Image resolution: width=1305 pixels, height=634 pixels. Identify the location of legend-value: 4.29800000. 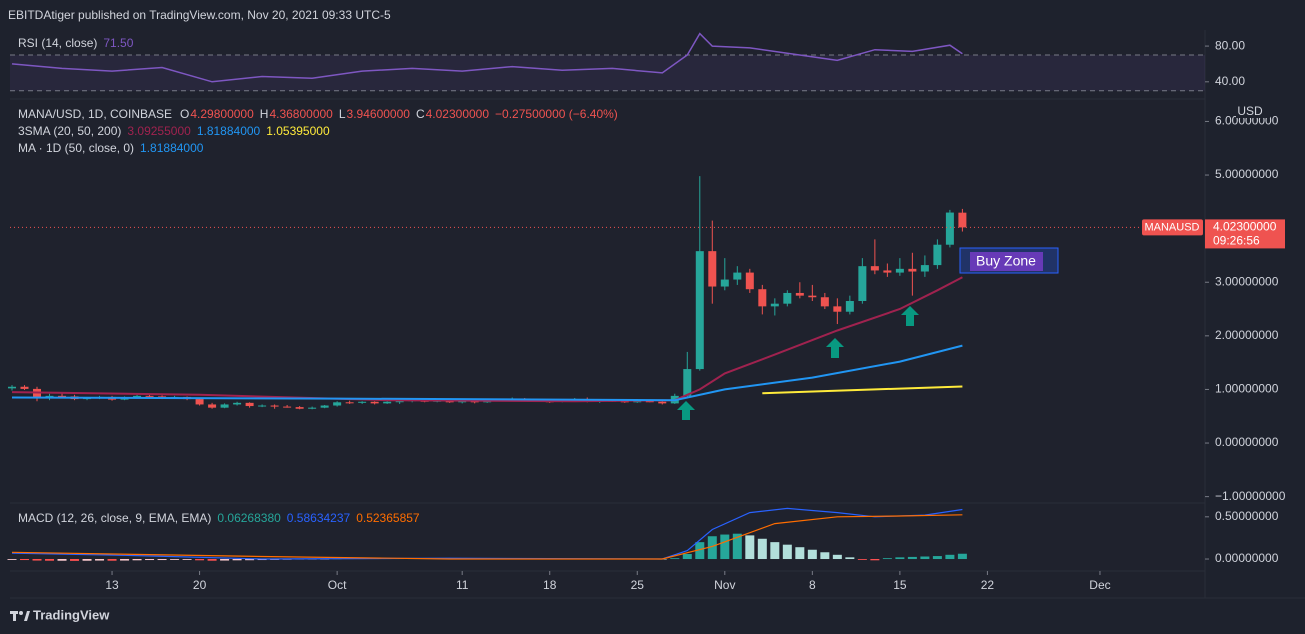
(222, 114).